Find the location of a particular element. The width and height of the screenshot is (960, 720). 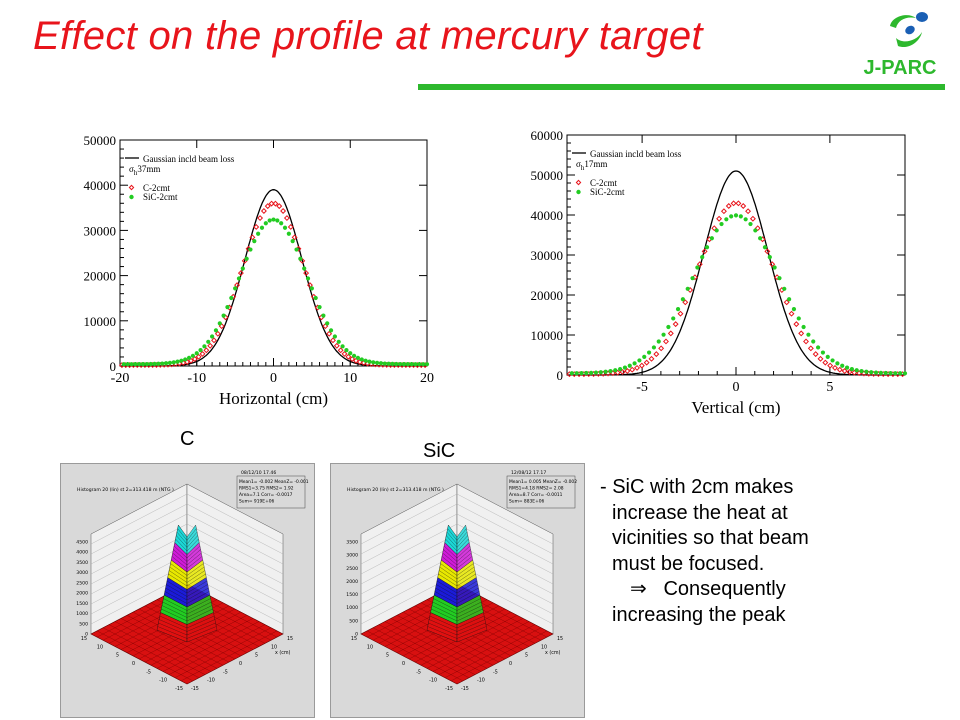

y-tick-label: 30000 is located at coordinates (547, 255).